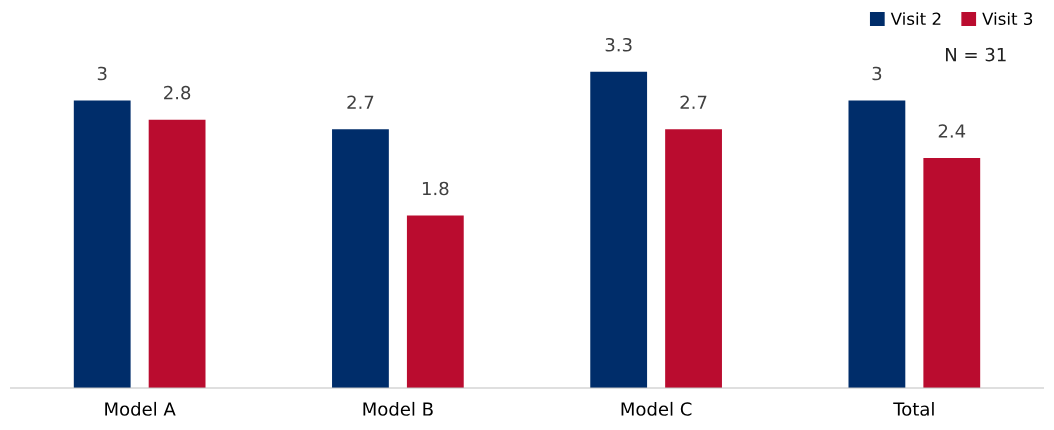 The width and height of the screenshot is (1054, 430). Describe the element at coordinates (656, 408) in the screenshot. I see `x-tick-label: Model C` at that location.